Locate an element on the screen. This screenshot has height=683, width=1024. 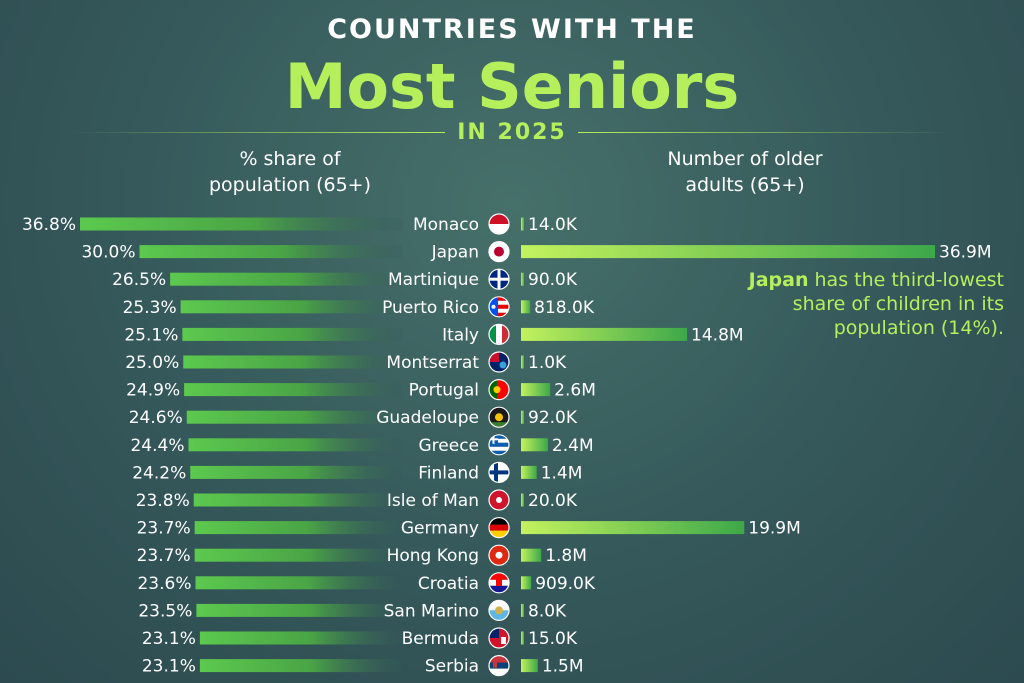
portugal-flag-icon is located at coordinates (499, 390).